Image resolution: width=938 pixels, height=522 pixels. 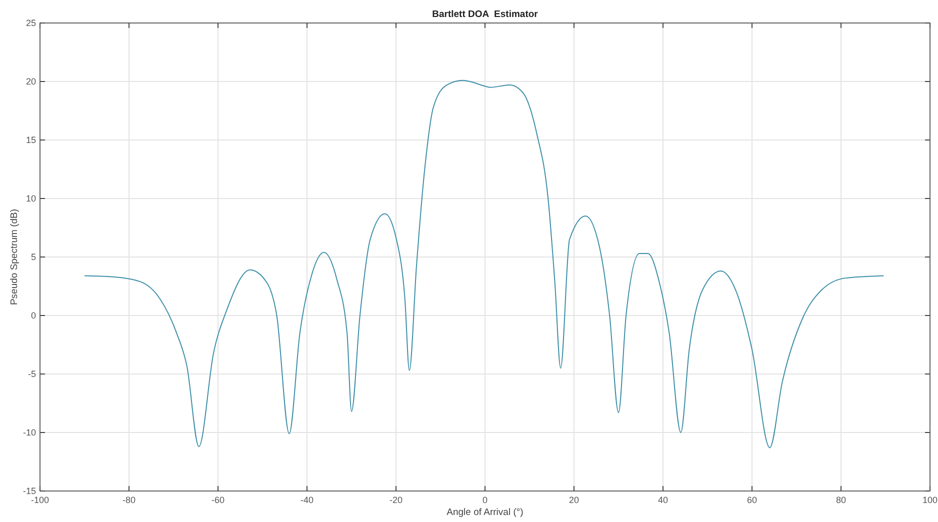 What do you see at coordinates (218, 500) in the screenshot?
I see `x-tick-label: -60` at bounding box center [218, 500].